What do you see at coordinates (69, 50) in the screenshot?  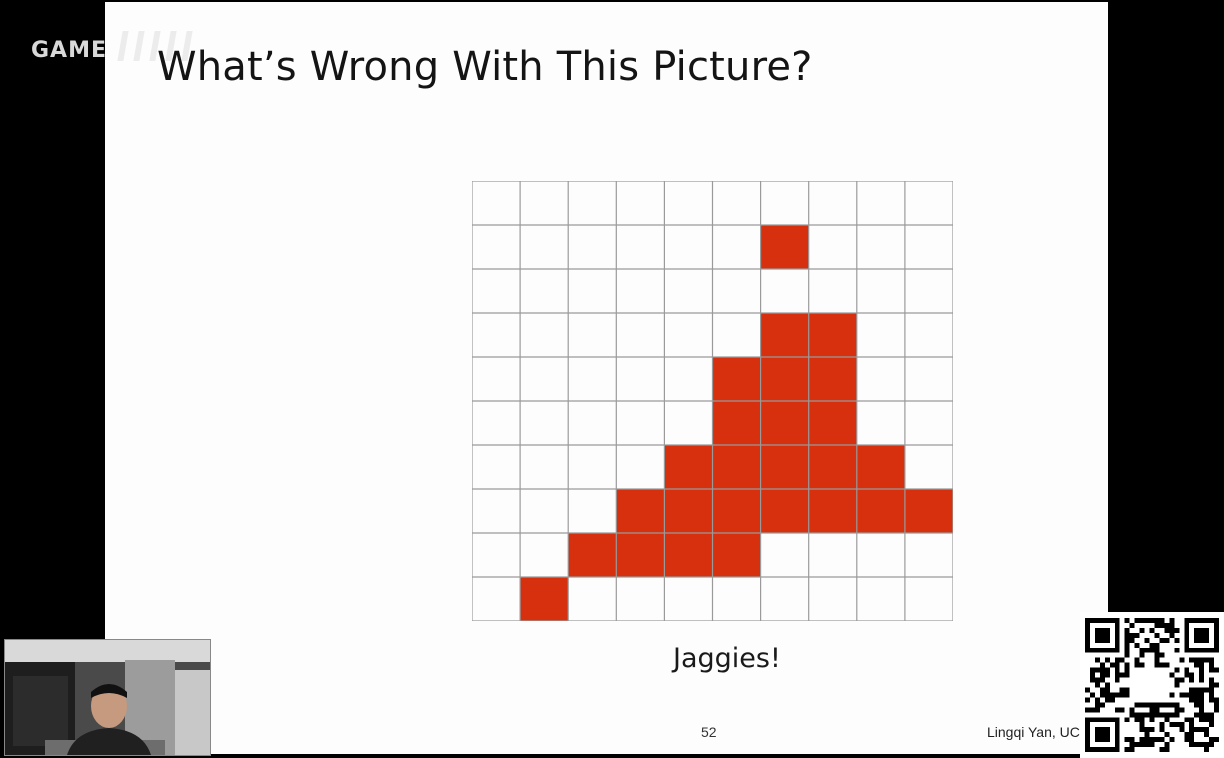 I see `channel-watermark: GAME` at bounding box center [69, 50].